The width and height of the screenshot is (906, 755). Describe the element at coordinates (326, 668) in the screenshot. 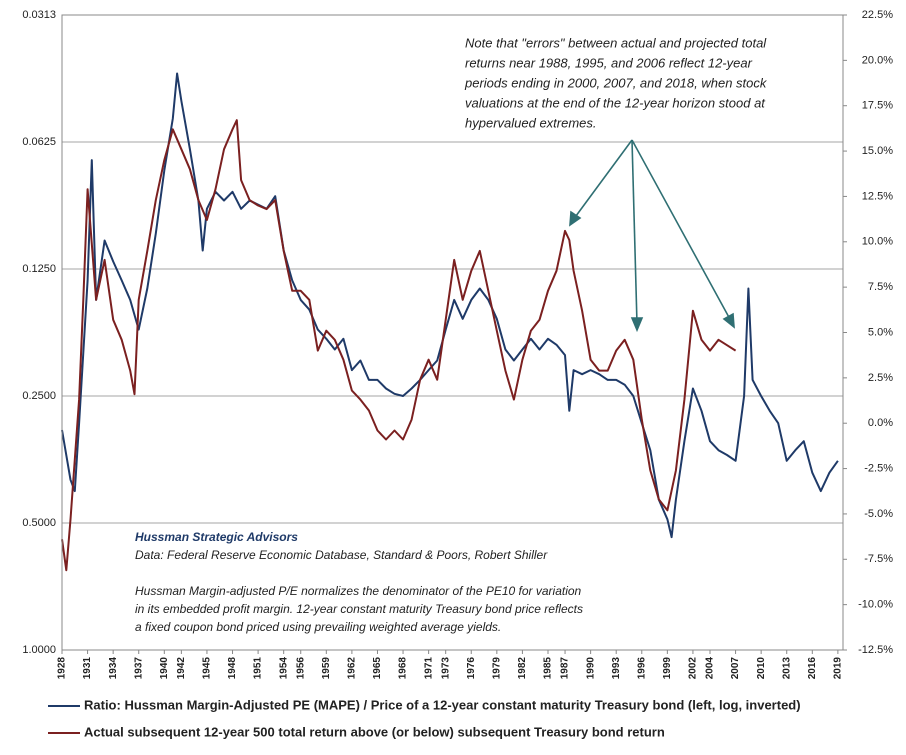

I see `x-tick-label: 1959` at that location.